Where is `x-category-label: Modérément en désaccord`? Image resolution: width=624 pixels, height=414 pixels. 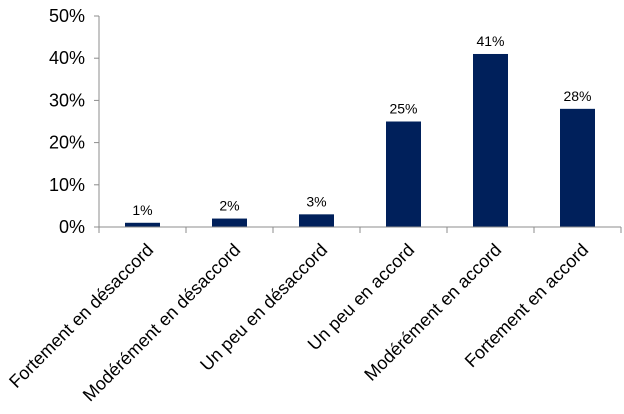 x-category-label: Modérément en désaccord is located at coordinates (162, 323).